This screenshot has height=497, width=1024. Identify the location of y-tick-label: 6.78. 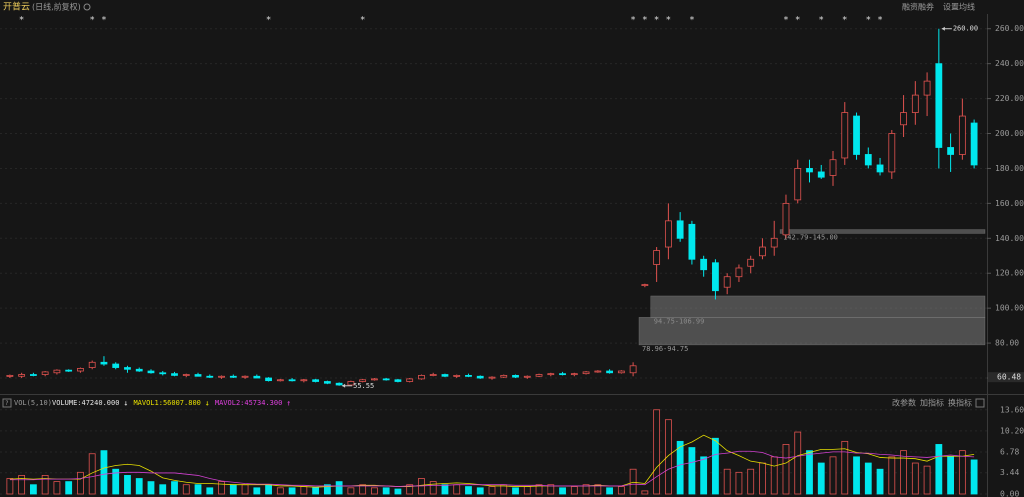
(1009, 452).